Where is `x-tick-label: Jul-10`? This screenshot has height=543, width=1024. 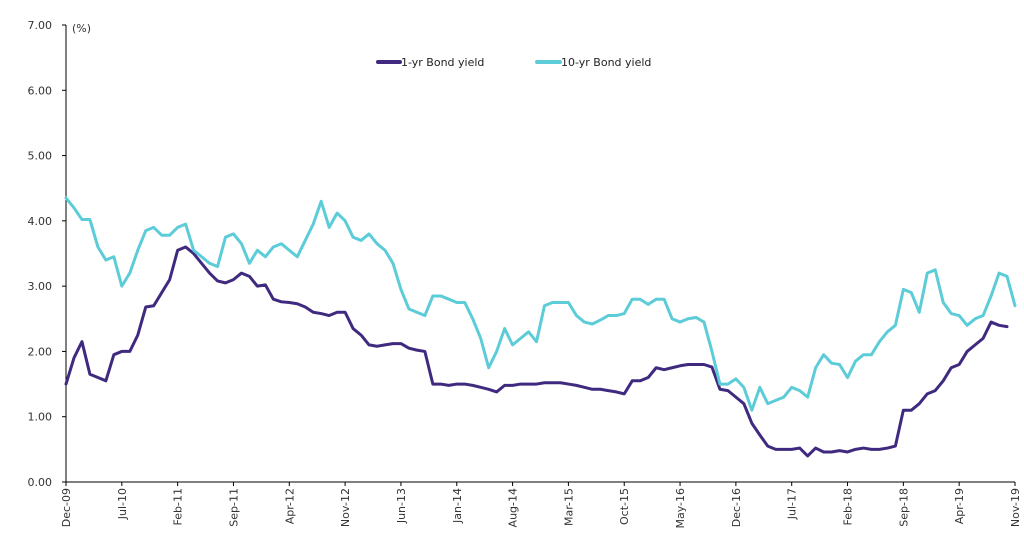
x-tick-label: Jul-10 is located at coordinates (122, 504).